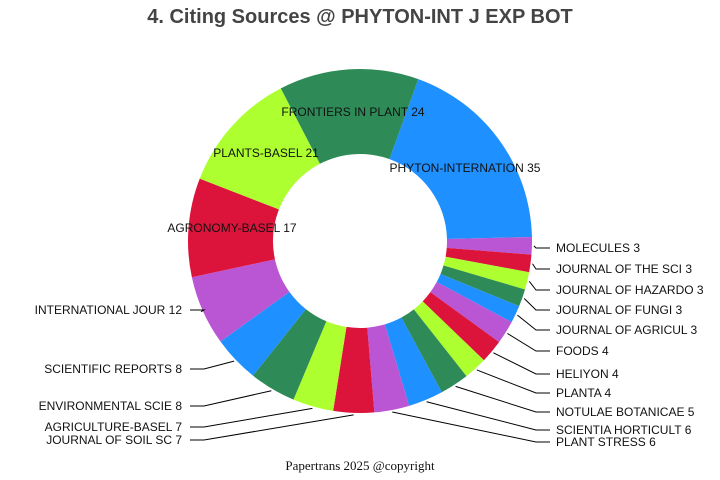  I want to click on slice-label: AGRICULTURE-BASEL 7, so click(114, 427).